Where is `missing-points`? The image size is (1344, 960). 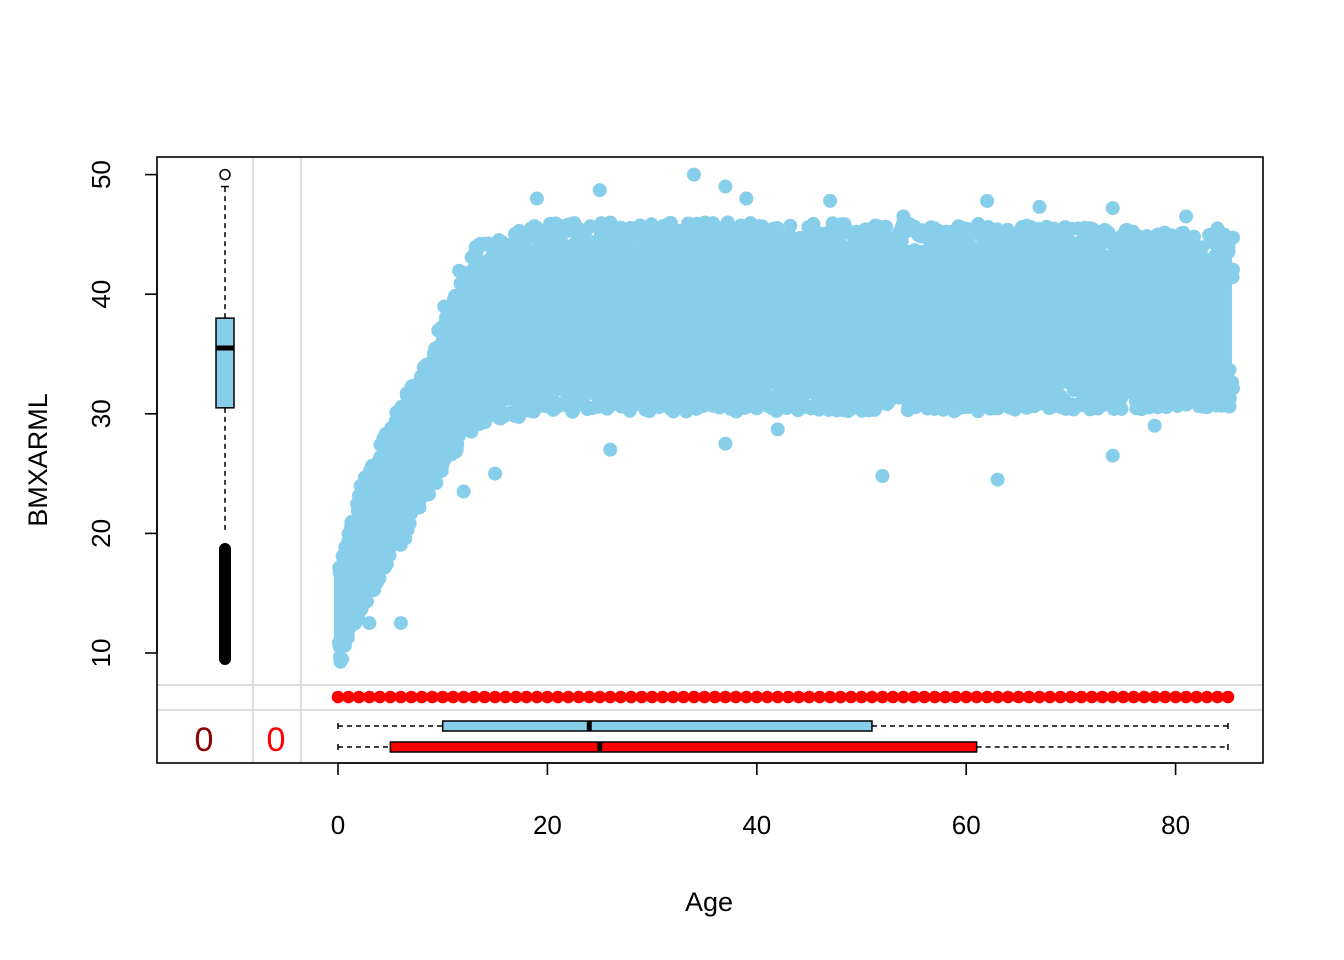 missing-points is located at coordinates (783, 697).